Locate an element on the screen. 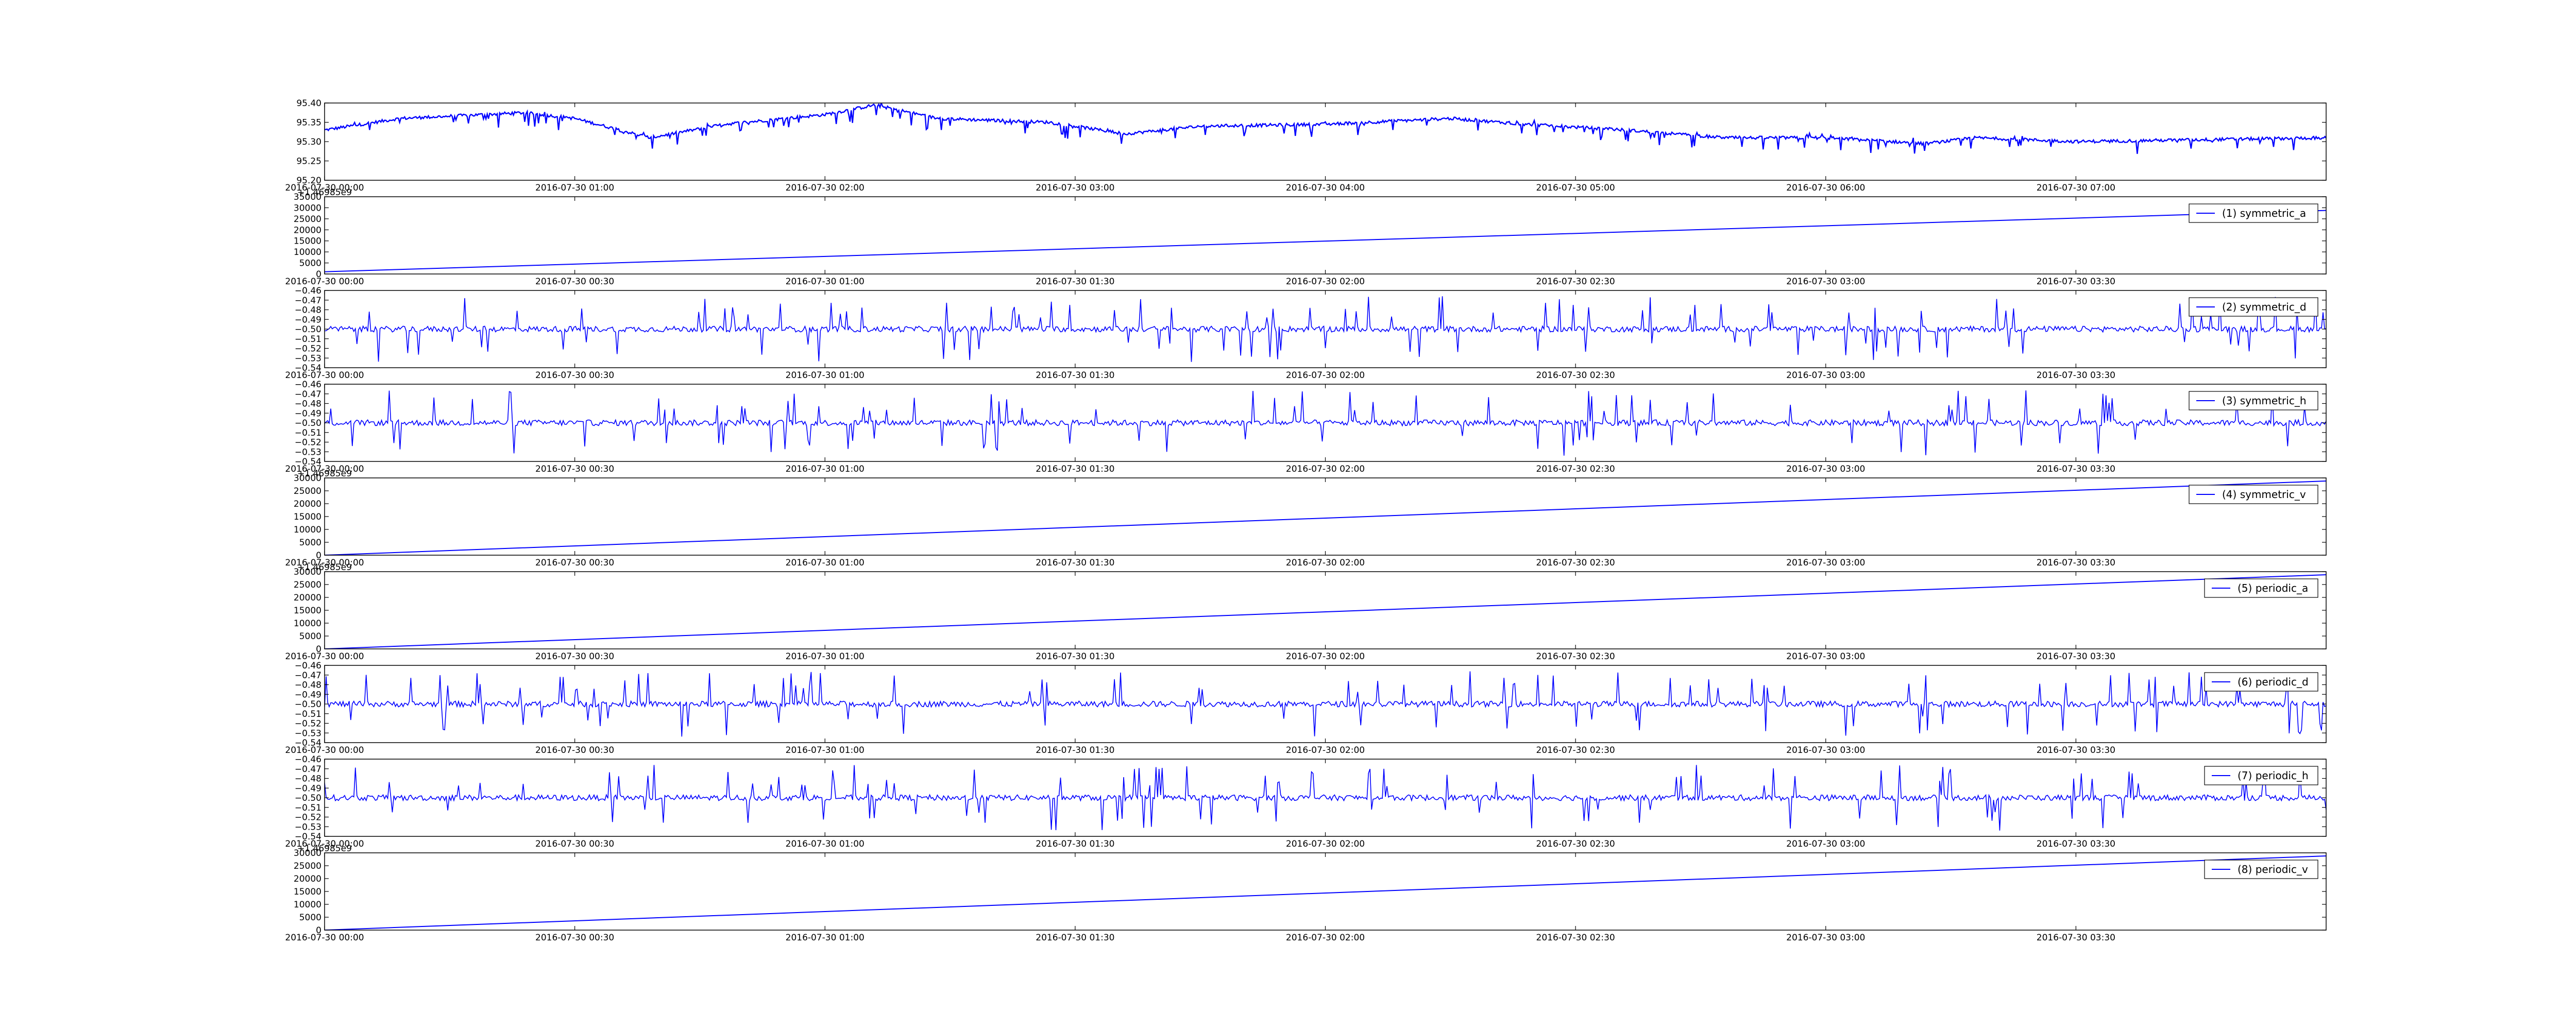 The image size is (2576, 1030). y-tick-label: 95.20 is located at coordinates (308, 181).